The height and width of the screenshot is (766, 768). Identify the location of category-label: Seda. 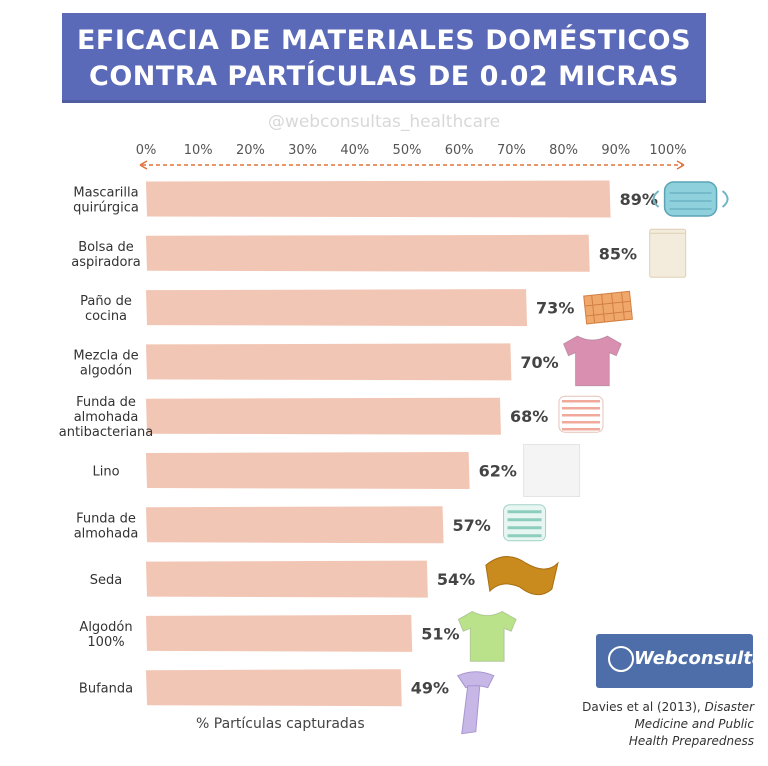
(106, 580).